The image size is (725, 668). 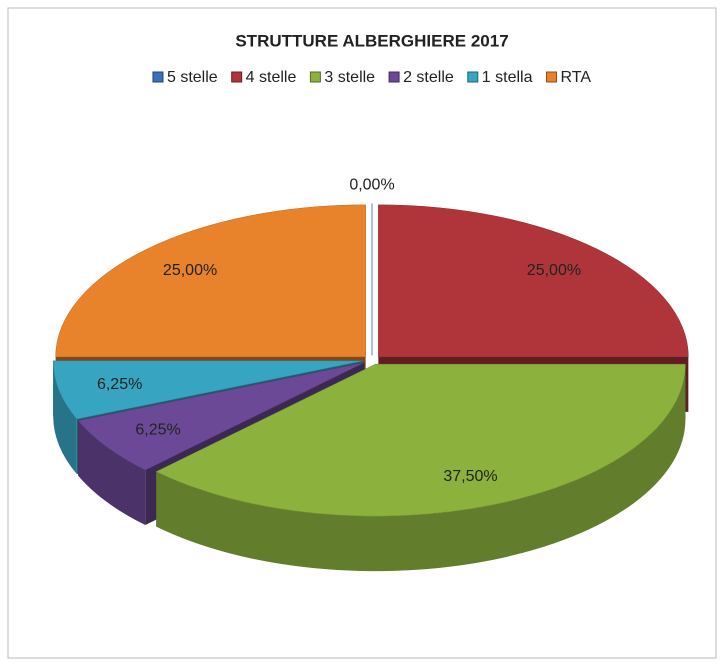 I want to click on chart-title: STRUTTURE ALBERGHIERE 2017, so click(x=371, y=40).